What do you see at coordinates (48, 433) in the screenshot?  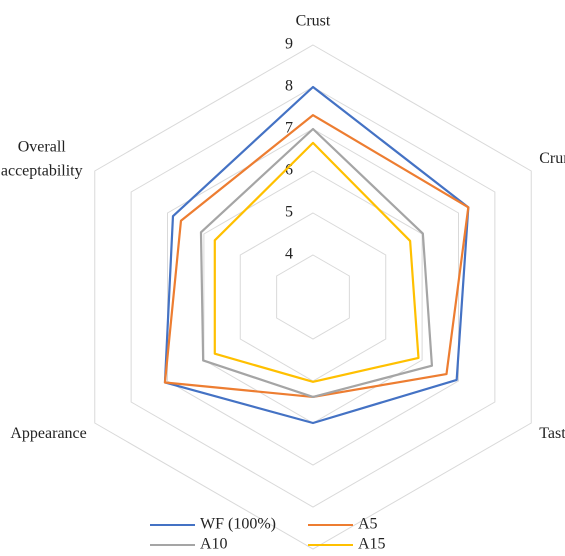 I see `category-label: Appearance` at bounding box center [48, 433].